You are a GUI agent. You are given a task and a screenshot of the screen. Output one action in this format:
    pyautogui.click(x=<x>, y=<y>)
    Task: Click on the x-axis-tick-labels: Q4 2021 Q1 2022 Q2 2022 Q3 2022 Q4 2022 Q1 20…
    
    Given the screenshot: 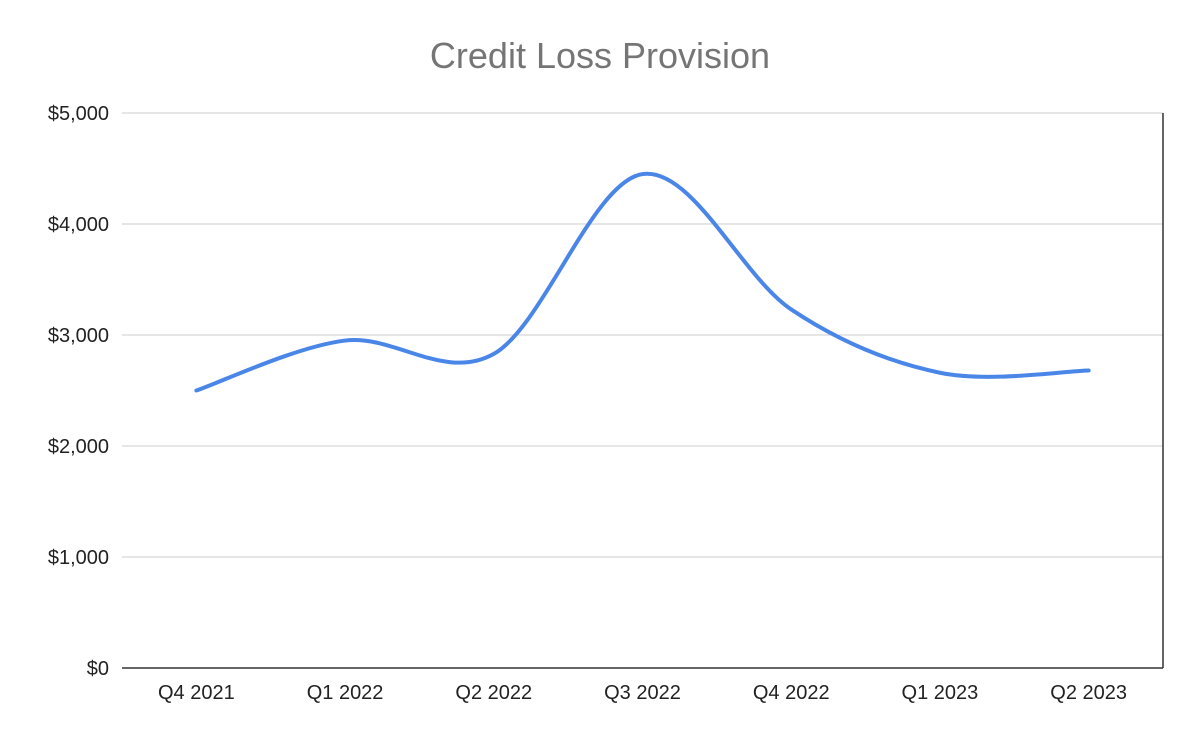 What is the action you would take?
    pyautogui.click(x=642, y=693)
    